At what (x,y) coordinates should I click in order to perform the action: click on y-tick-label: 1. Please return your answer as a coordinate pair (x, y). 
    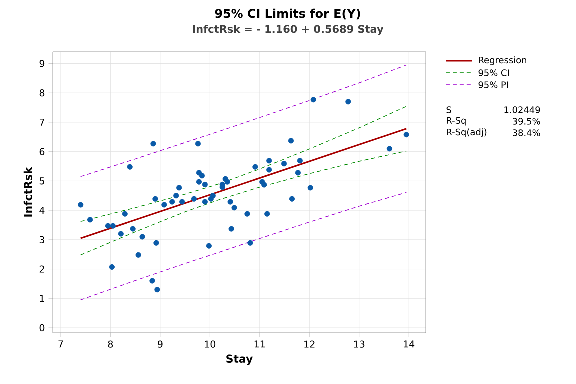
    Looking at the image, I should click on (42, 298).